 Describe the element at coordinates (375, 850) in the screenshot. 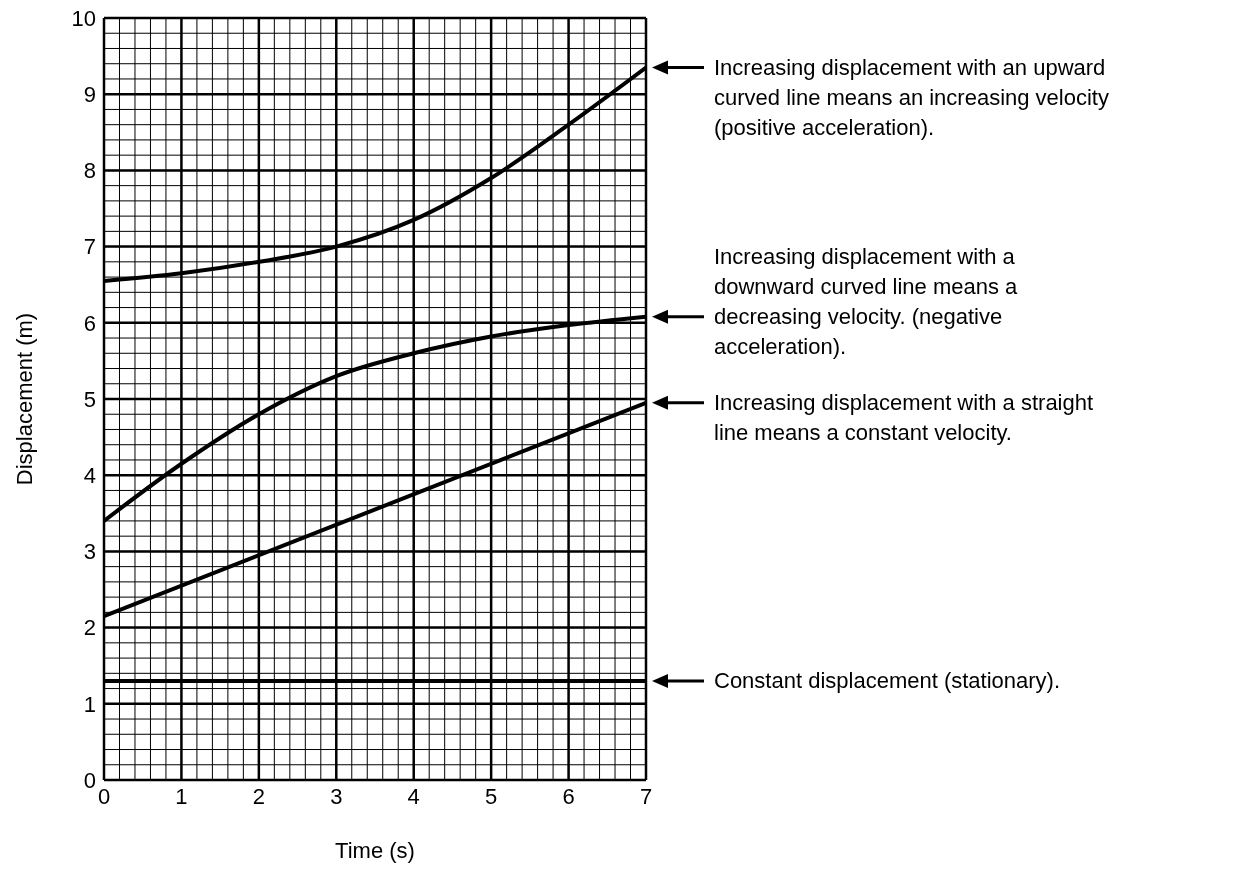

I see `x-axis-title: Time (s)` at that location.